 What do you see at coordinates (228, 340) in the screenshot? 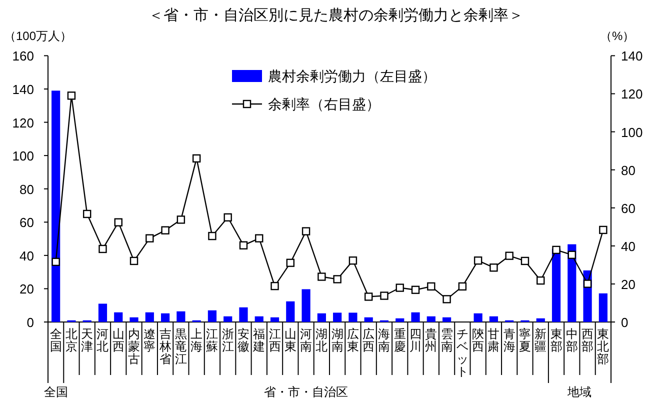
I see `x-tick-label: 浙江` at bounding box center [228, 340].